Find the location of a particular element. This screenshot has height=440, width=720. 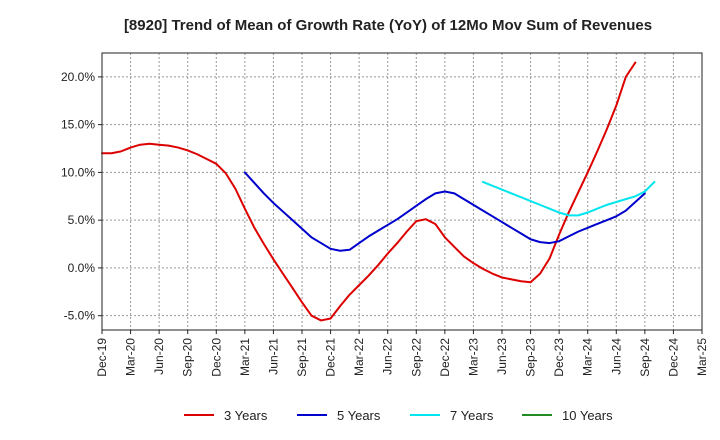

x-tick-label: Jun-22 is located at coordinates (388, 356).